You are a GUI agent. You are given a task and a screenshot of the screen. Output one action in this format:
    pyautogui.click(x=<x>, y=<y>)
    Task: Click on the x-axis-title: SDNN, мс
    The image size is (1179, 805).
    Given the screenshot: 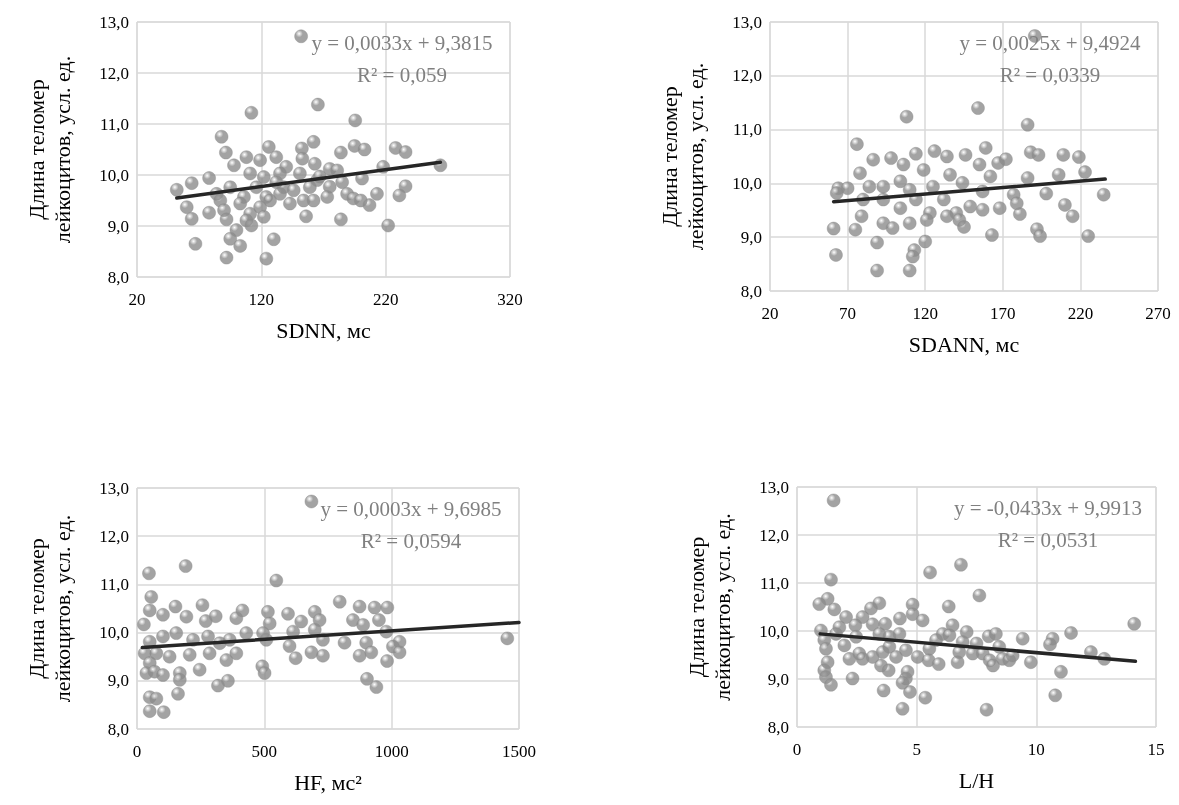 What is the action you would take?
    pyautogui.click(x=324, y=330)
    